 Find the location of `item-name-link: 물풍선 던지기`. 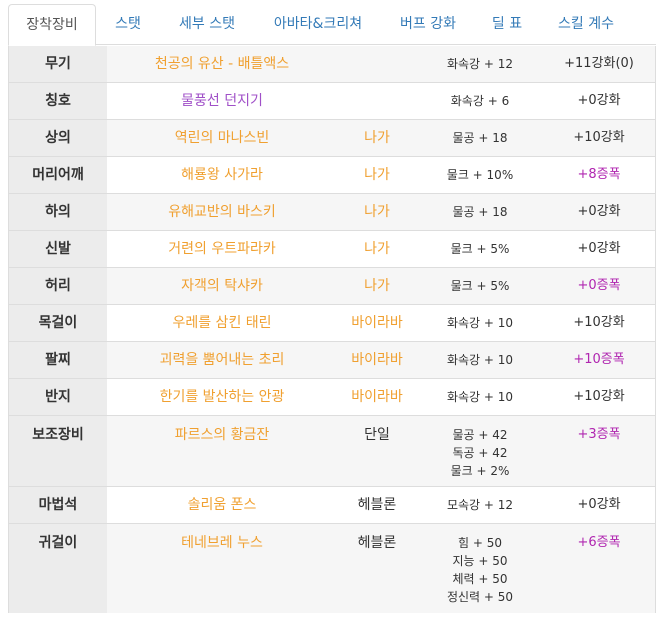

item-name-link: 물풍선 던지기 is located at coordinates (222, 101).